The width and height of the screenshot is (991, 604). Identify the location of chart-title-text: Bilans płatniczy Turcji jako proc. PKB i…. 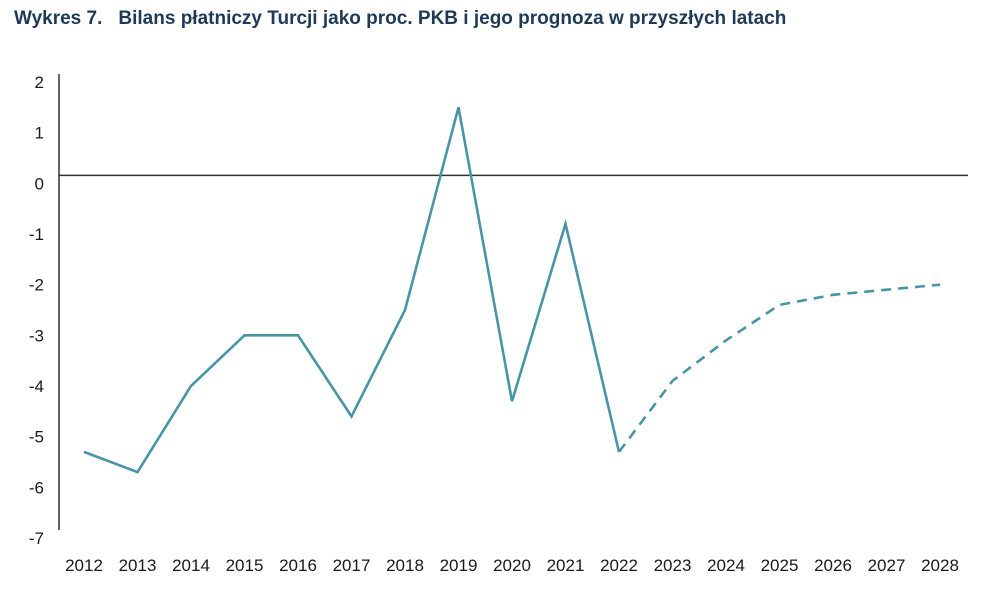
(452, 18).